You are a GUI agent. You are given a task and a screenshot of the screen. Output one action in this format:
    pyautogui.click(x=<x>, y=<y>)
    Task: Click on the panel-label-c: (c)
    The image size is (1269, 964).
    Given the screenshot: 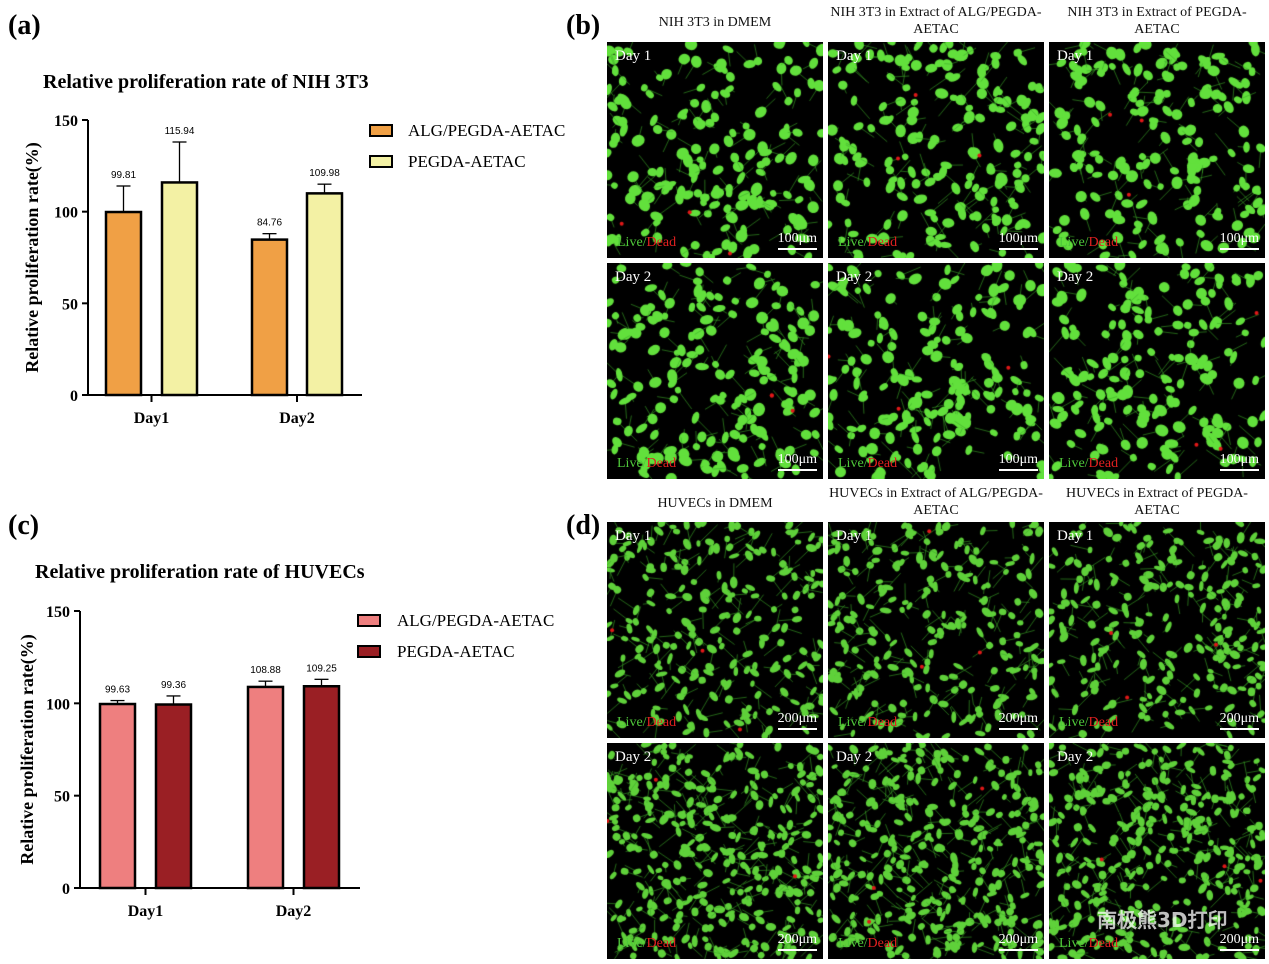 What is the action you would take?
    pyautogui.click(x=24, y=525)
    